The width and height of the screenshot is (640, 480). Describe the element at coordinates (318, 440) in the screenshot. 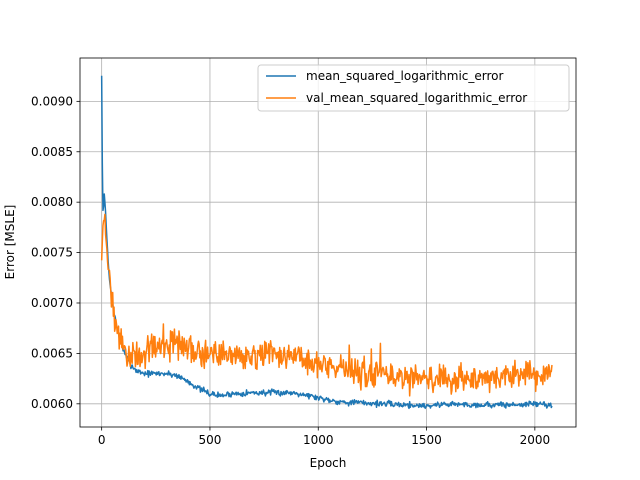

I see `x-tick-label: 1000` at that location.